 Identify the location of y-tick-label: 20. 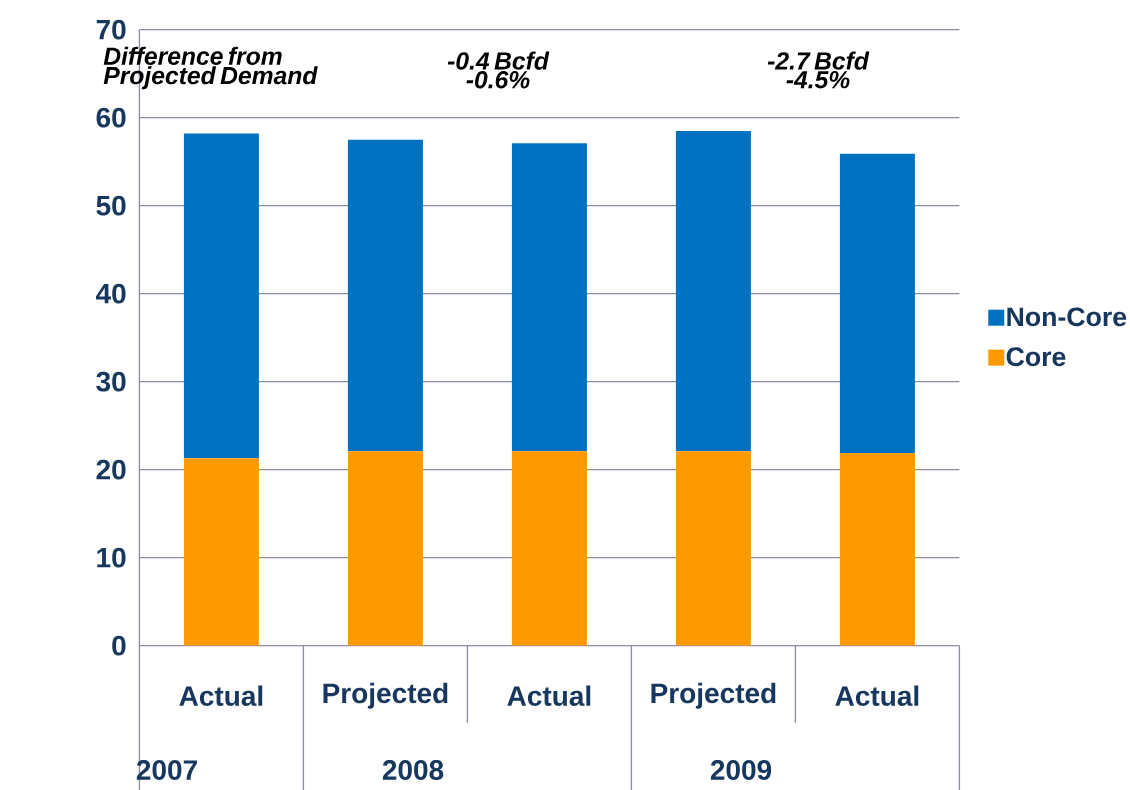
(111, 469).